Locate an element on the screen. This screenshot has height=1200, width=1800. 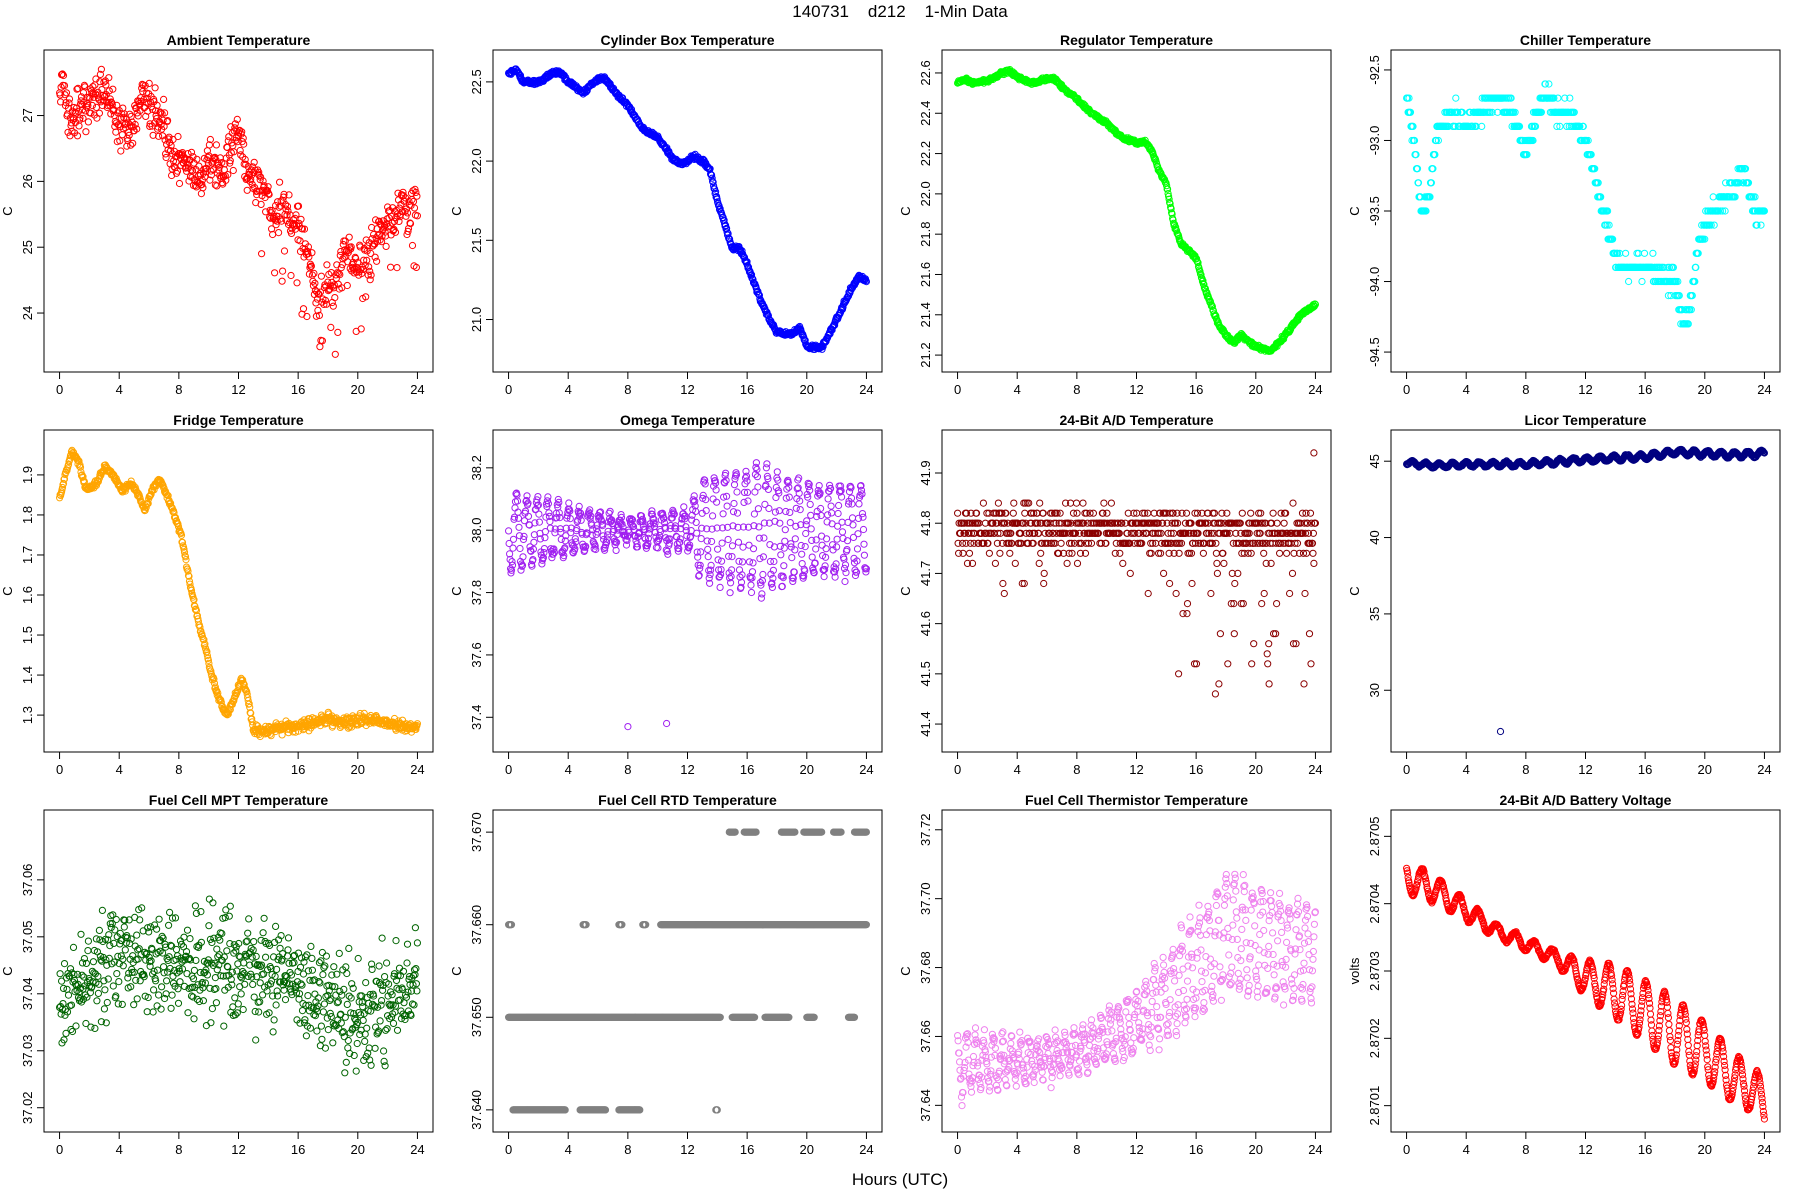
y-tick-label: 21.2 is located at coordinates (925, 354).